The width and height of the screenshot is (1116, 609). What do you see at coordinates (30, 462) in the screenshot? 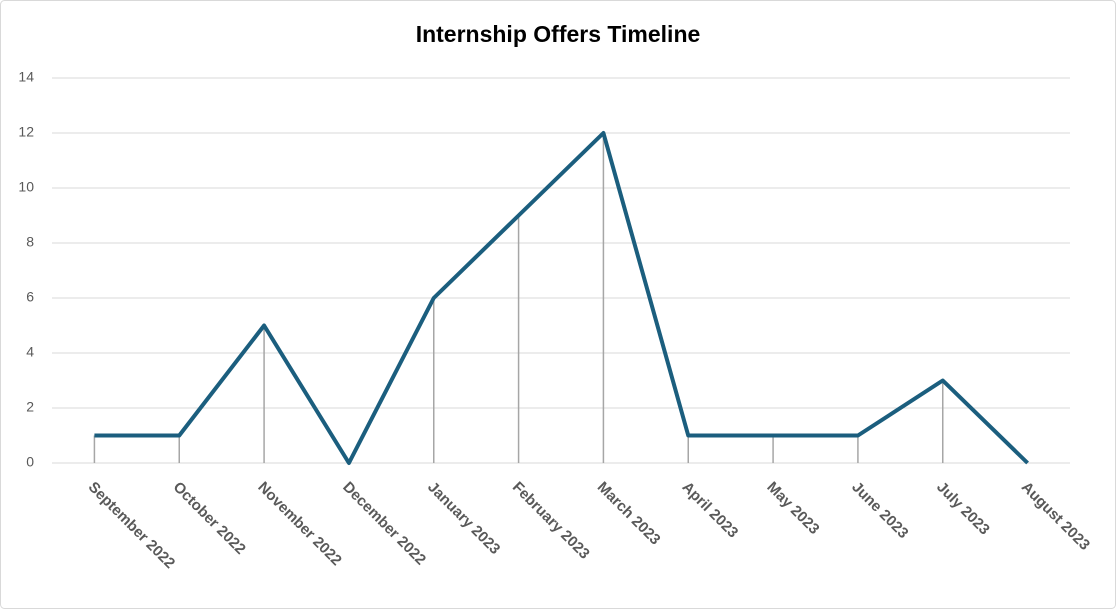
I see `y-tick-label: 0` at bounding box center [30, 462].